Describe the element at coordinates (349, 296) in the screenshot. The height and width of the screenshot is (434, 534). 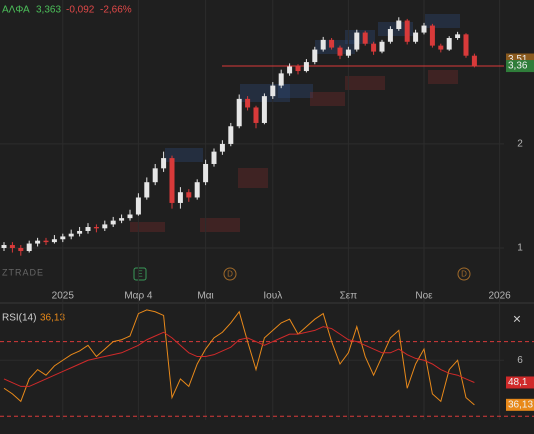
I see `x-tick-label: Σεπ` at that location.